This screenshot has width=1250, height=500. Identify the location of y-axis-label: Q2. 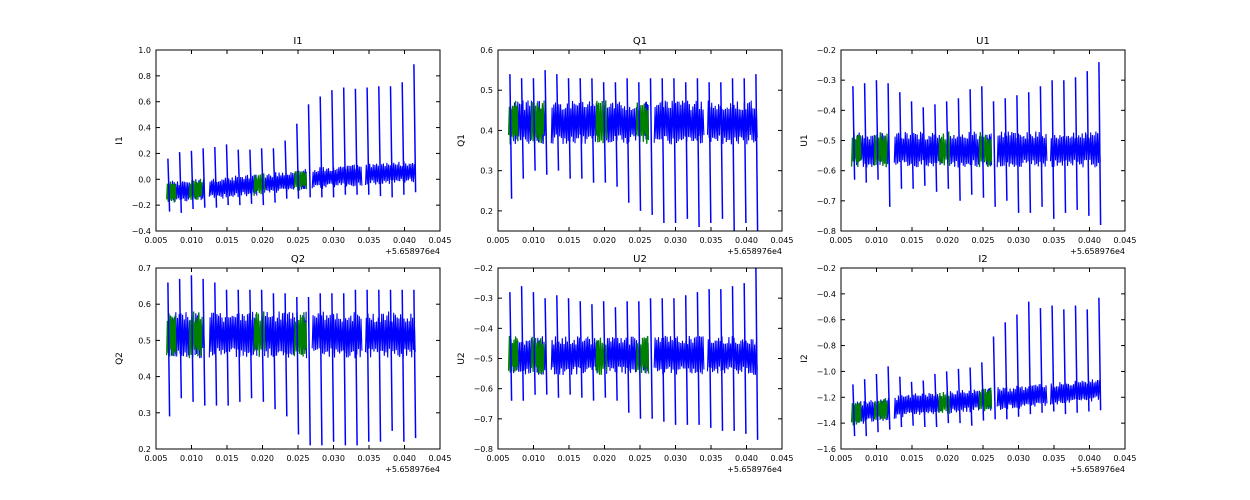
(120, 358).